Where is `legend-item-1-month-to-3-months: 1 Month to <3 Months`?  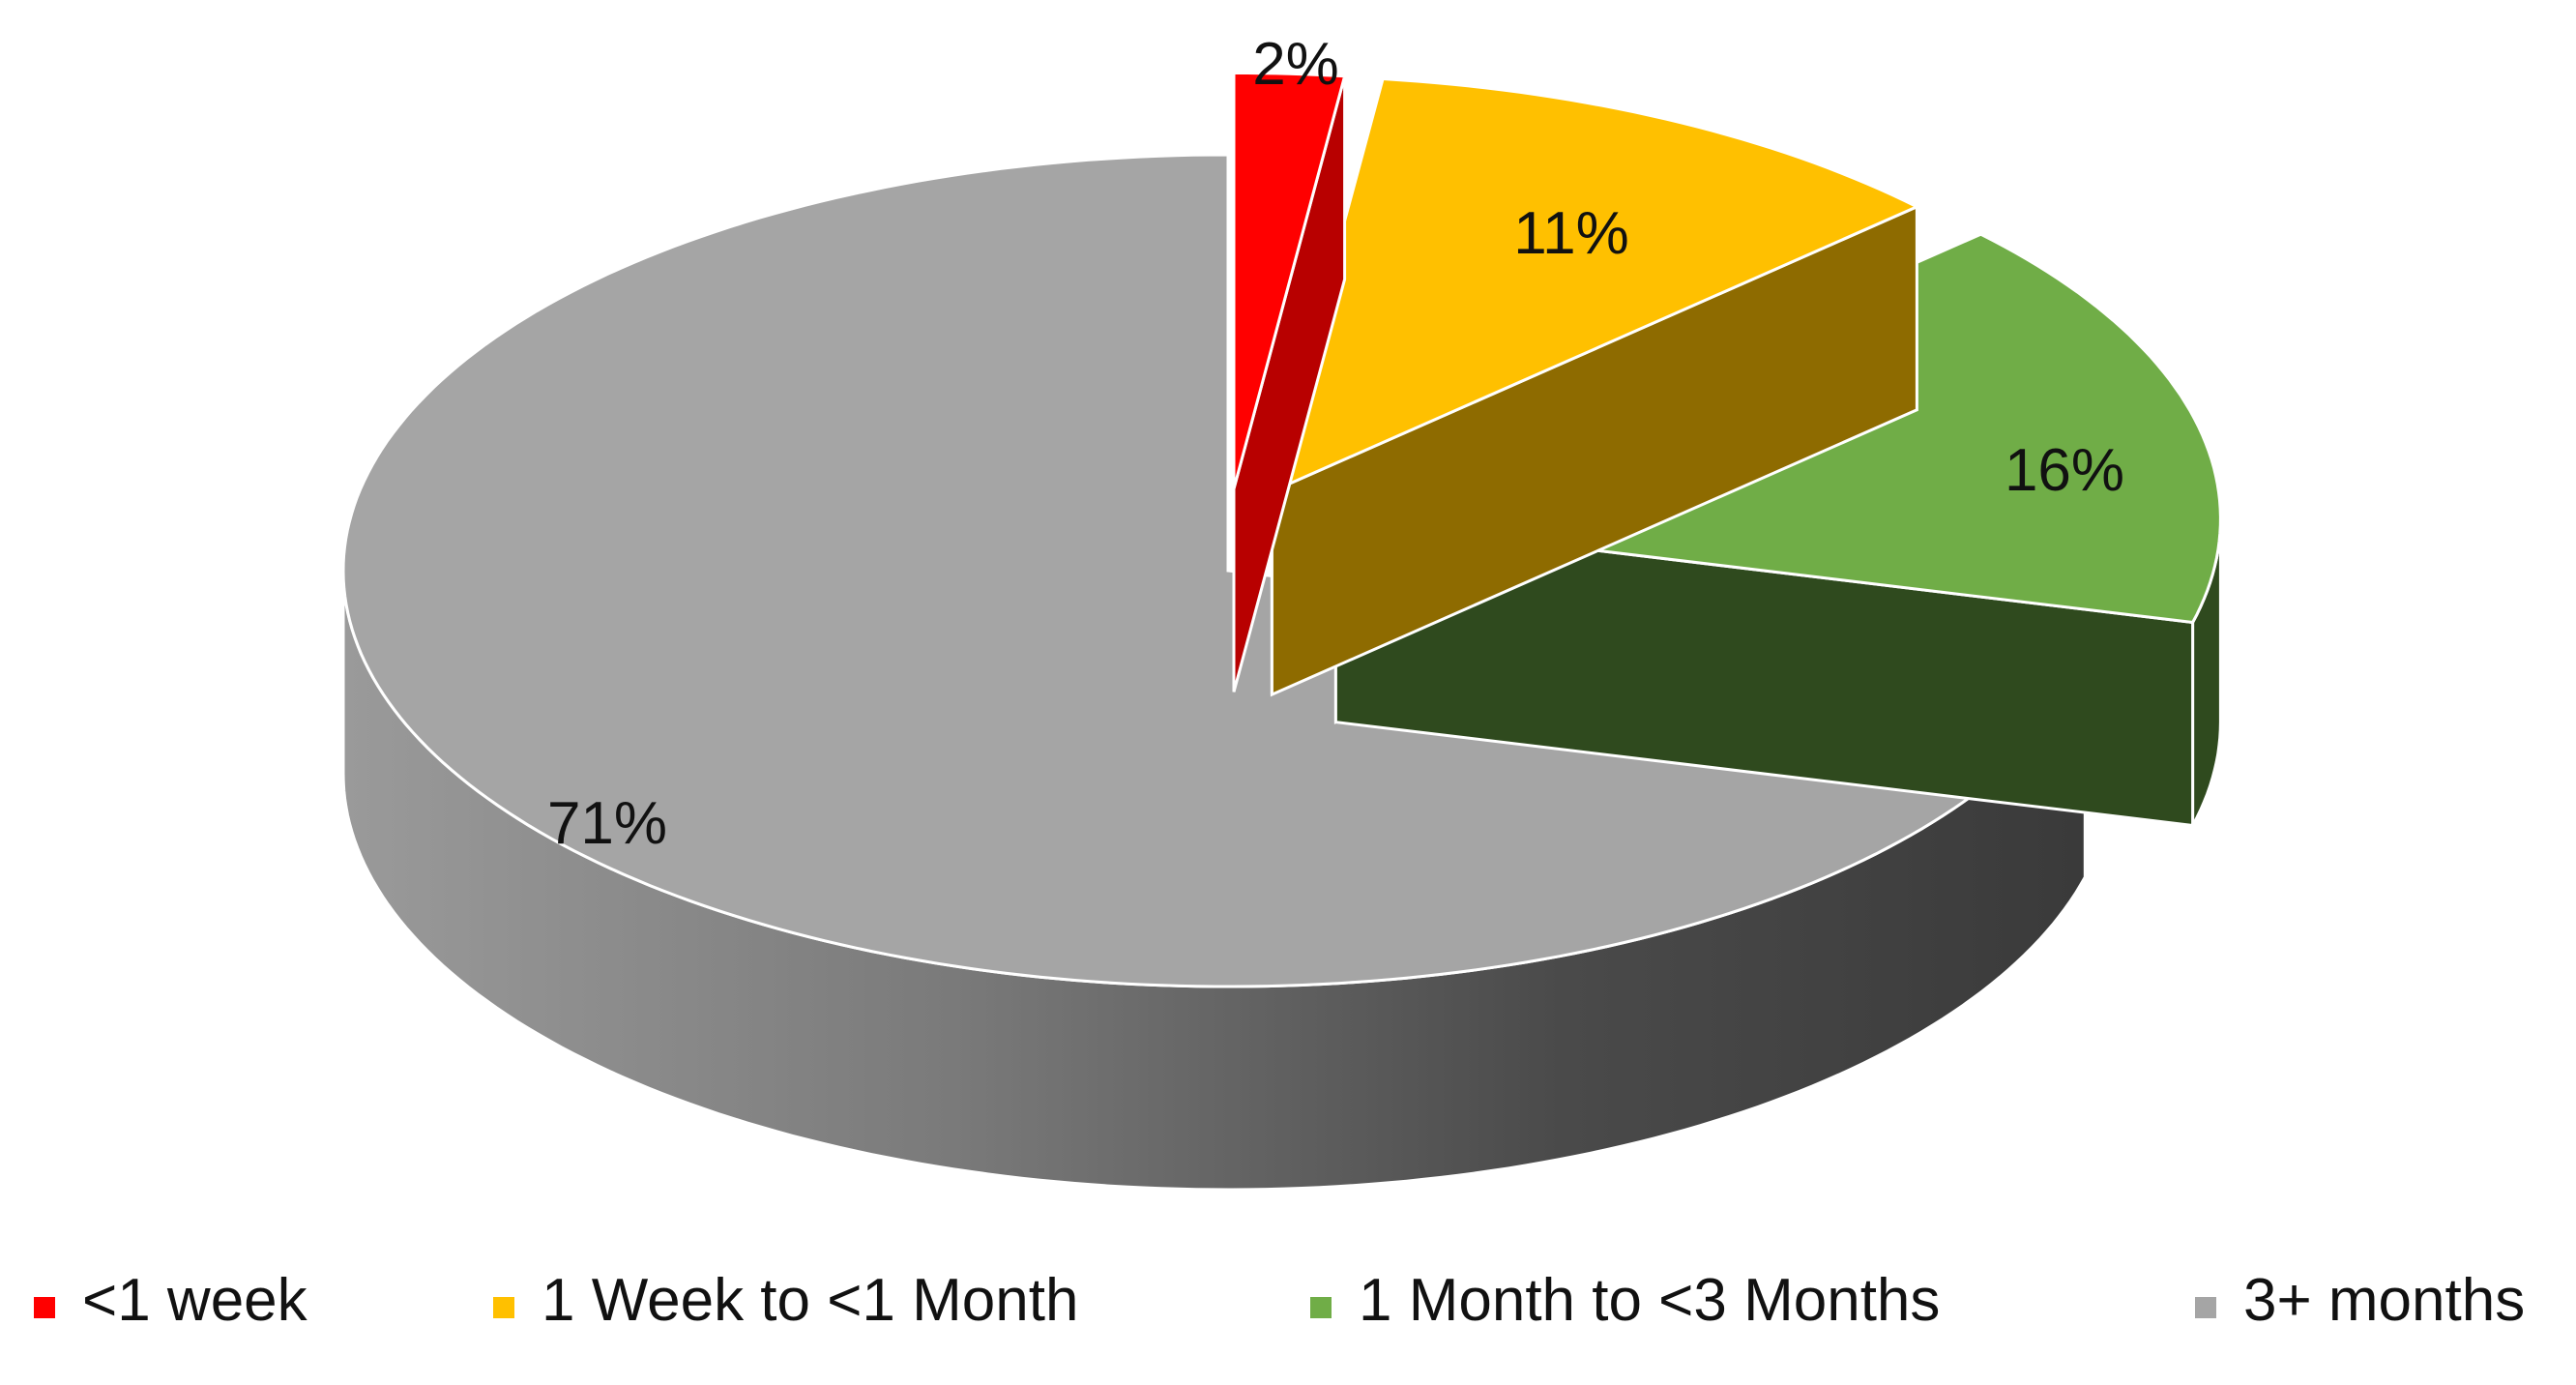
legend-item-1-month-to-3-months: 1 Month to <3 Months is located at coordinates (1625, 1301).